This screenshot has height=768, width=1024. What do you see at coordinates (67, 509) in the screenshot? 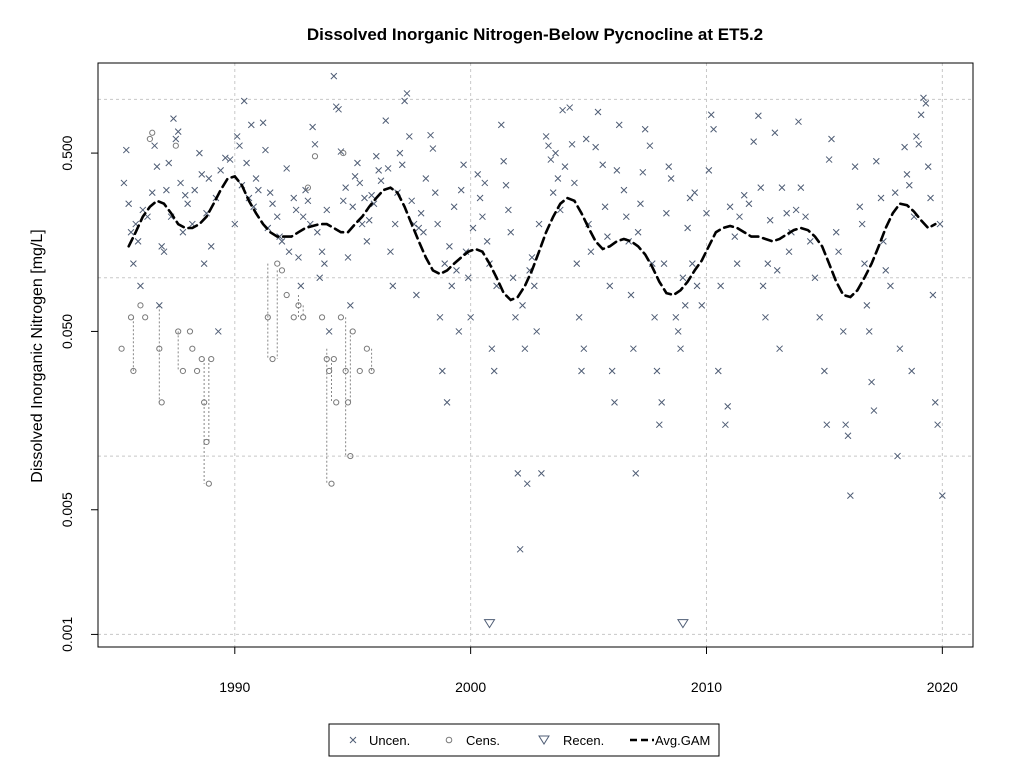
I see `y-tick-label: 0.005` at bounding box center [67, 509].